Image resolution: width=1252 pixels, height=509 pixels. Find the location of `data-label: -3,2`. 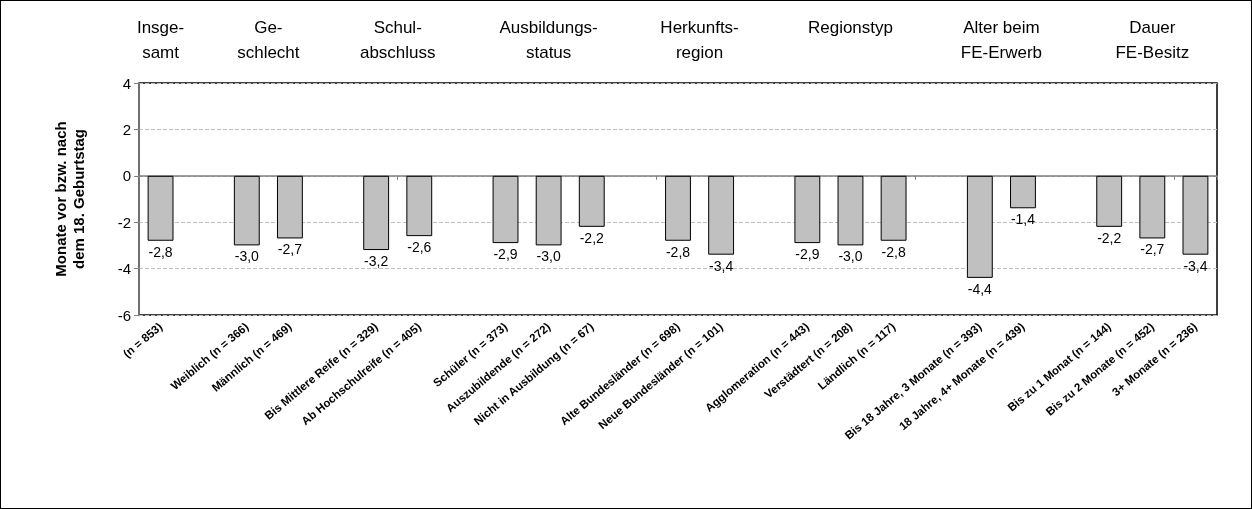

data-label: -3,2 is located at coordinates (376, 261).